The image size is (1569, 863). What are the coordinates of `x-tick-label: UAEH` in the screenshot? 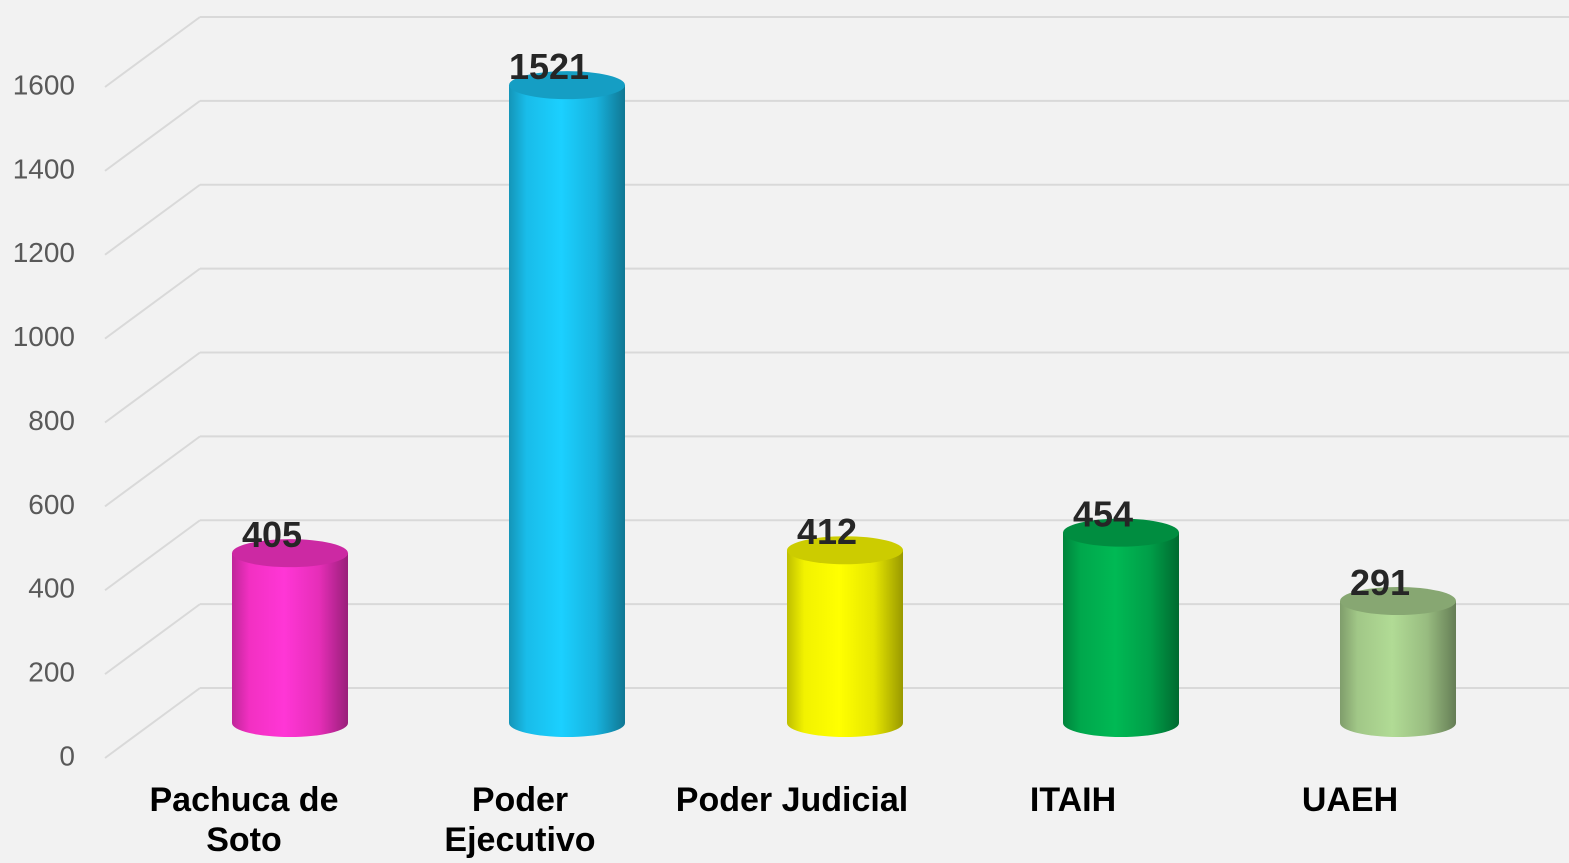 It's located at (1350, 800).